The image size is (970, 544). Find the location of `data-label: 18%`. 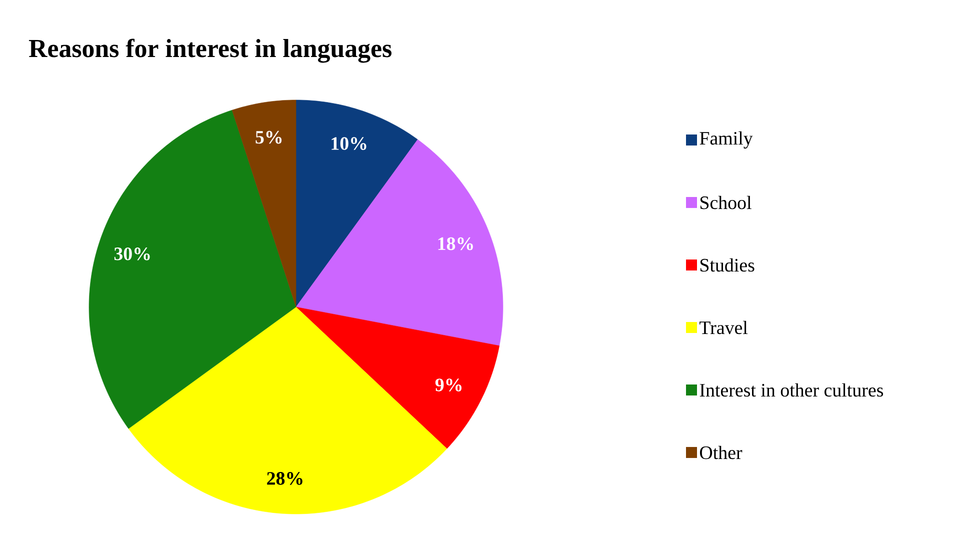

data-label: 18% is located at coordinates (455, 243).